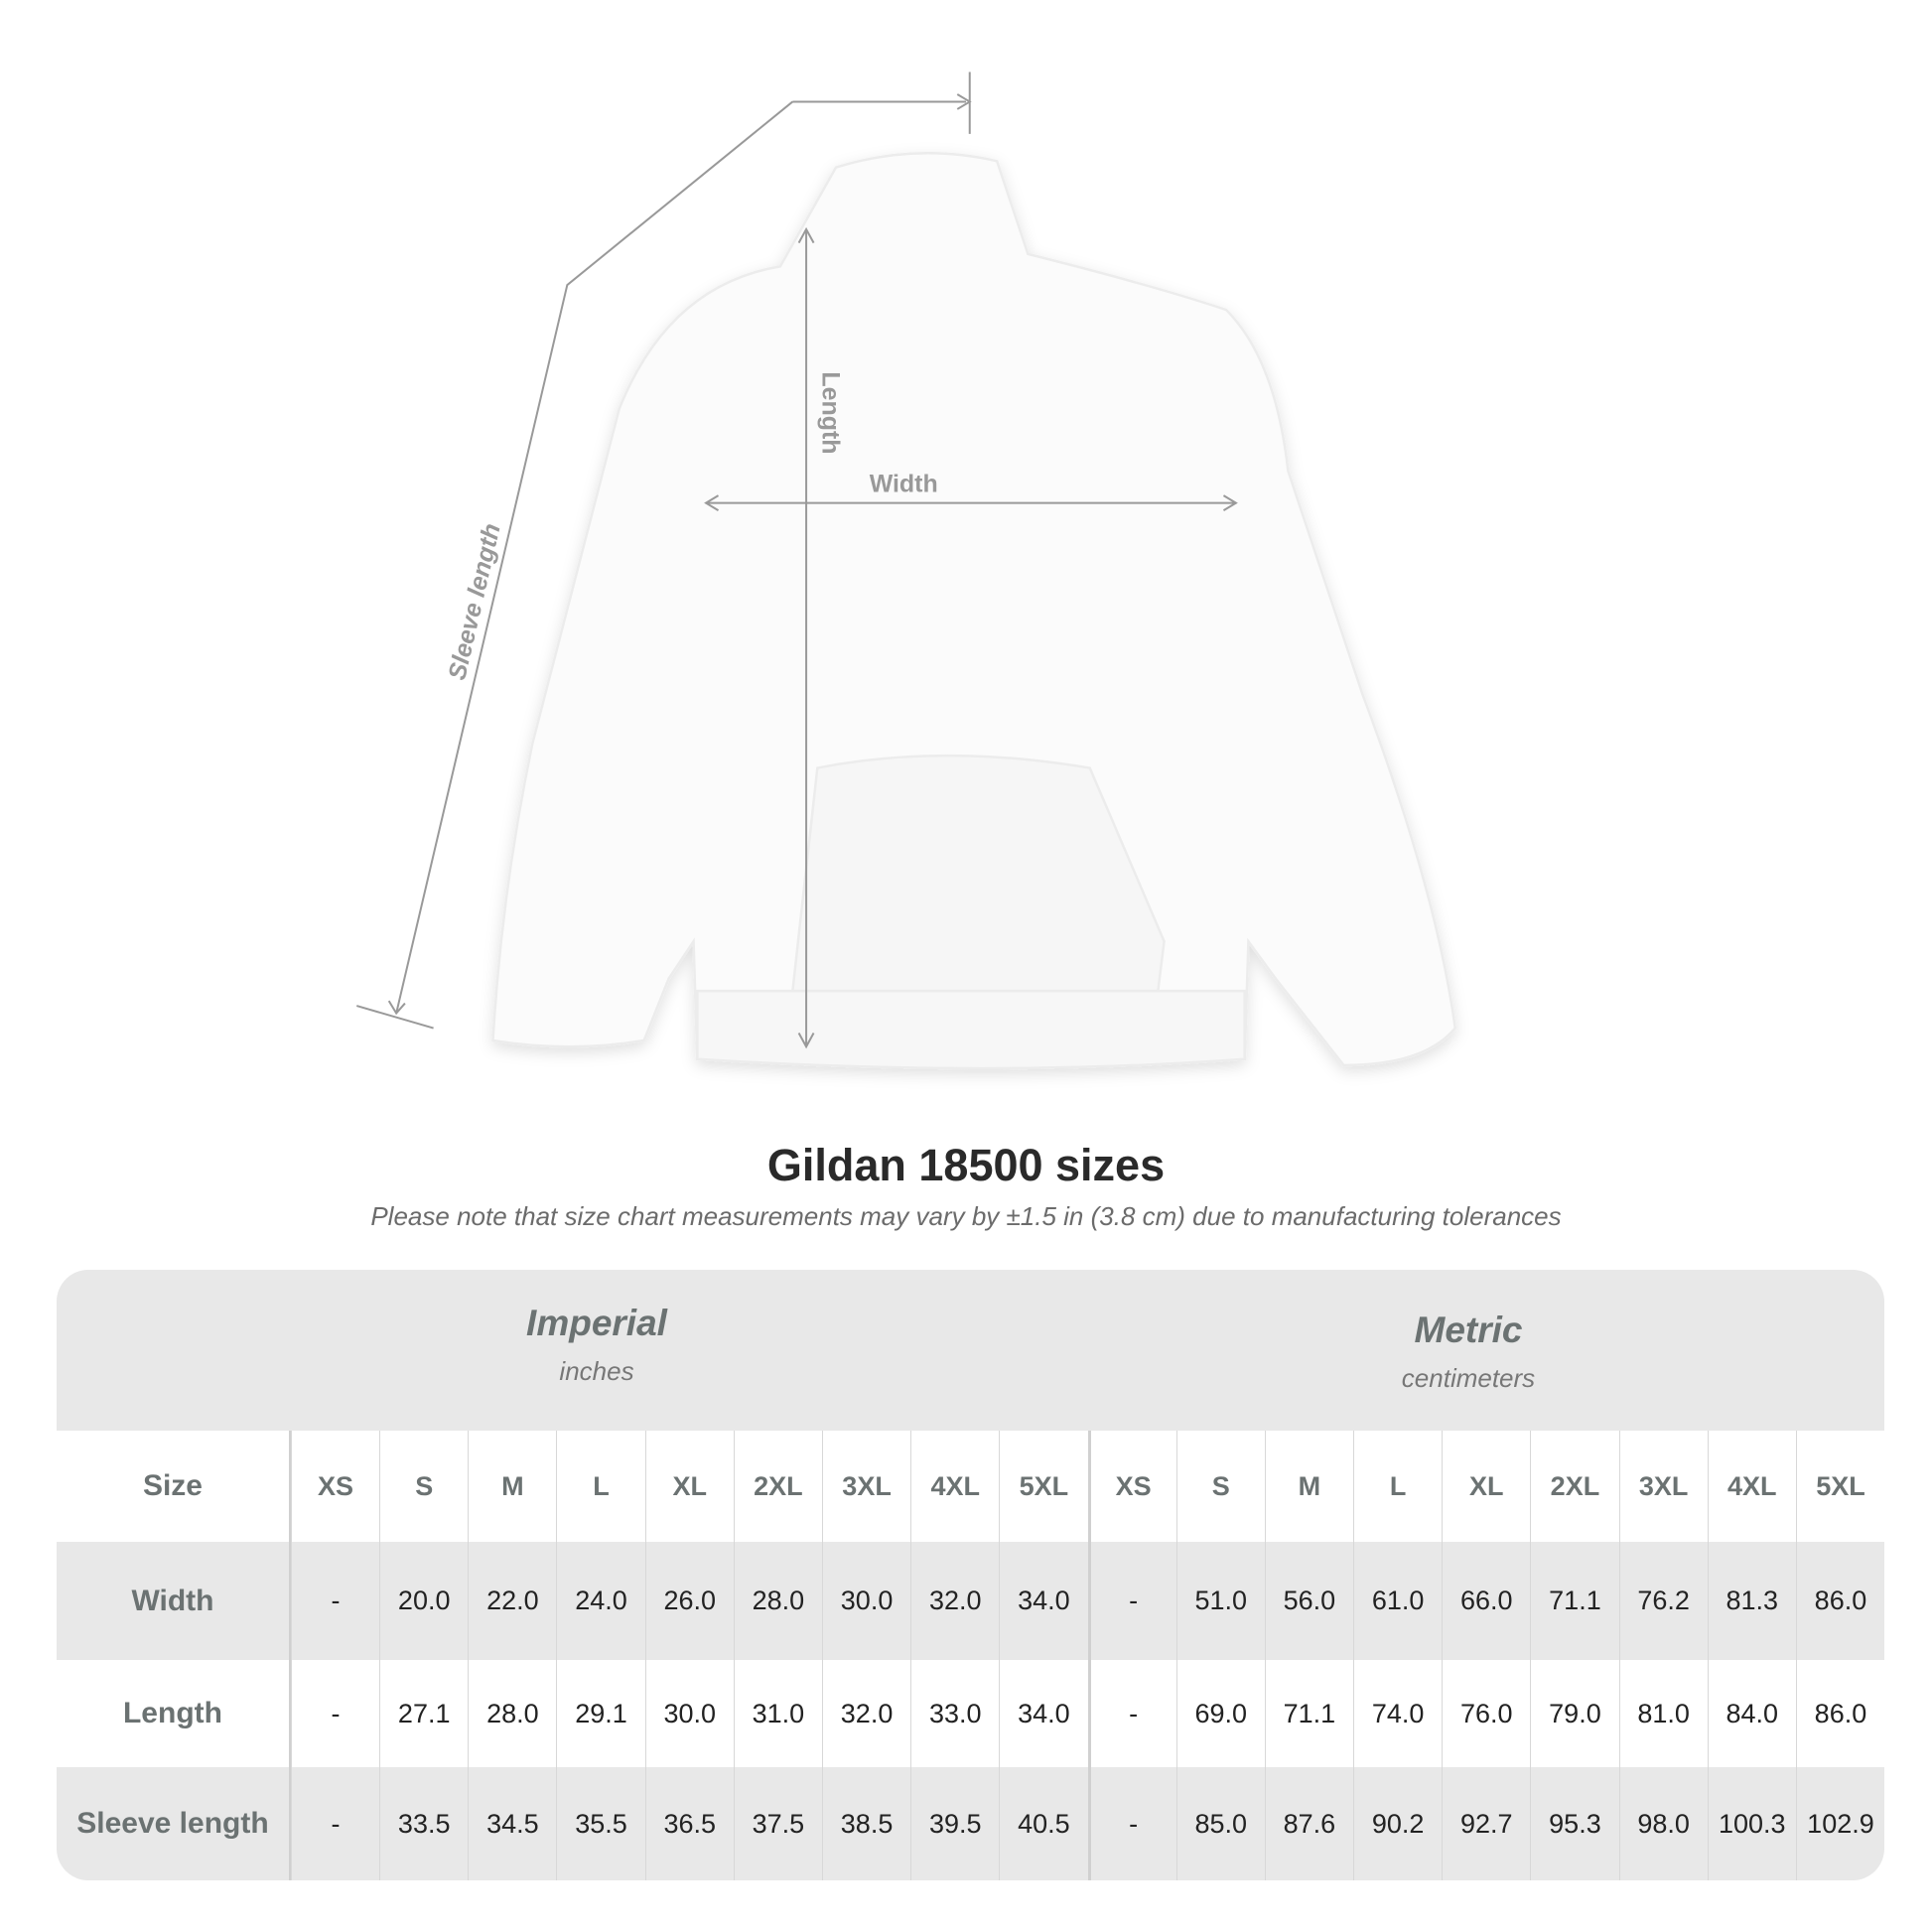 This screenshot has height=1932, width=1932. I want to click on size-header-imperial: 3XL, so click(866, 1486).